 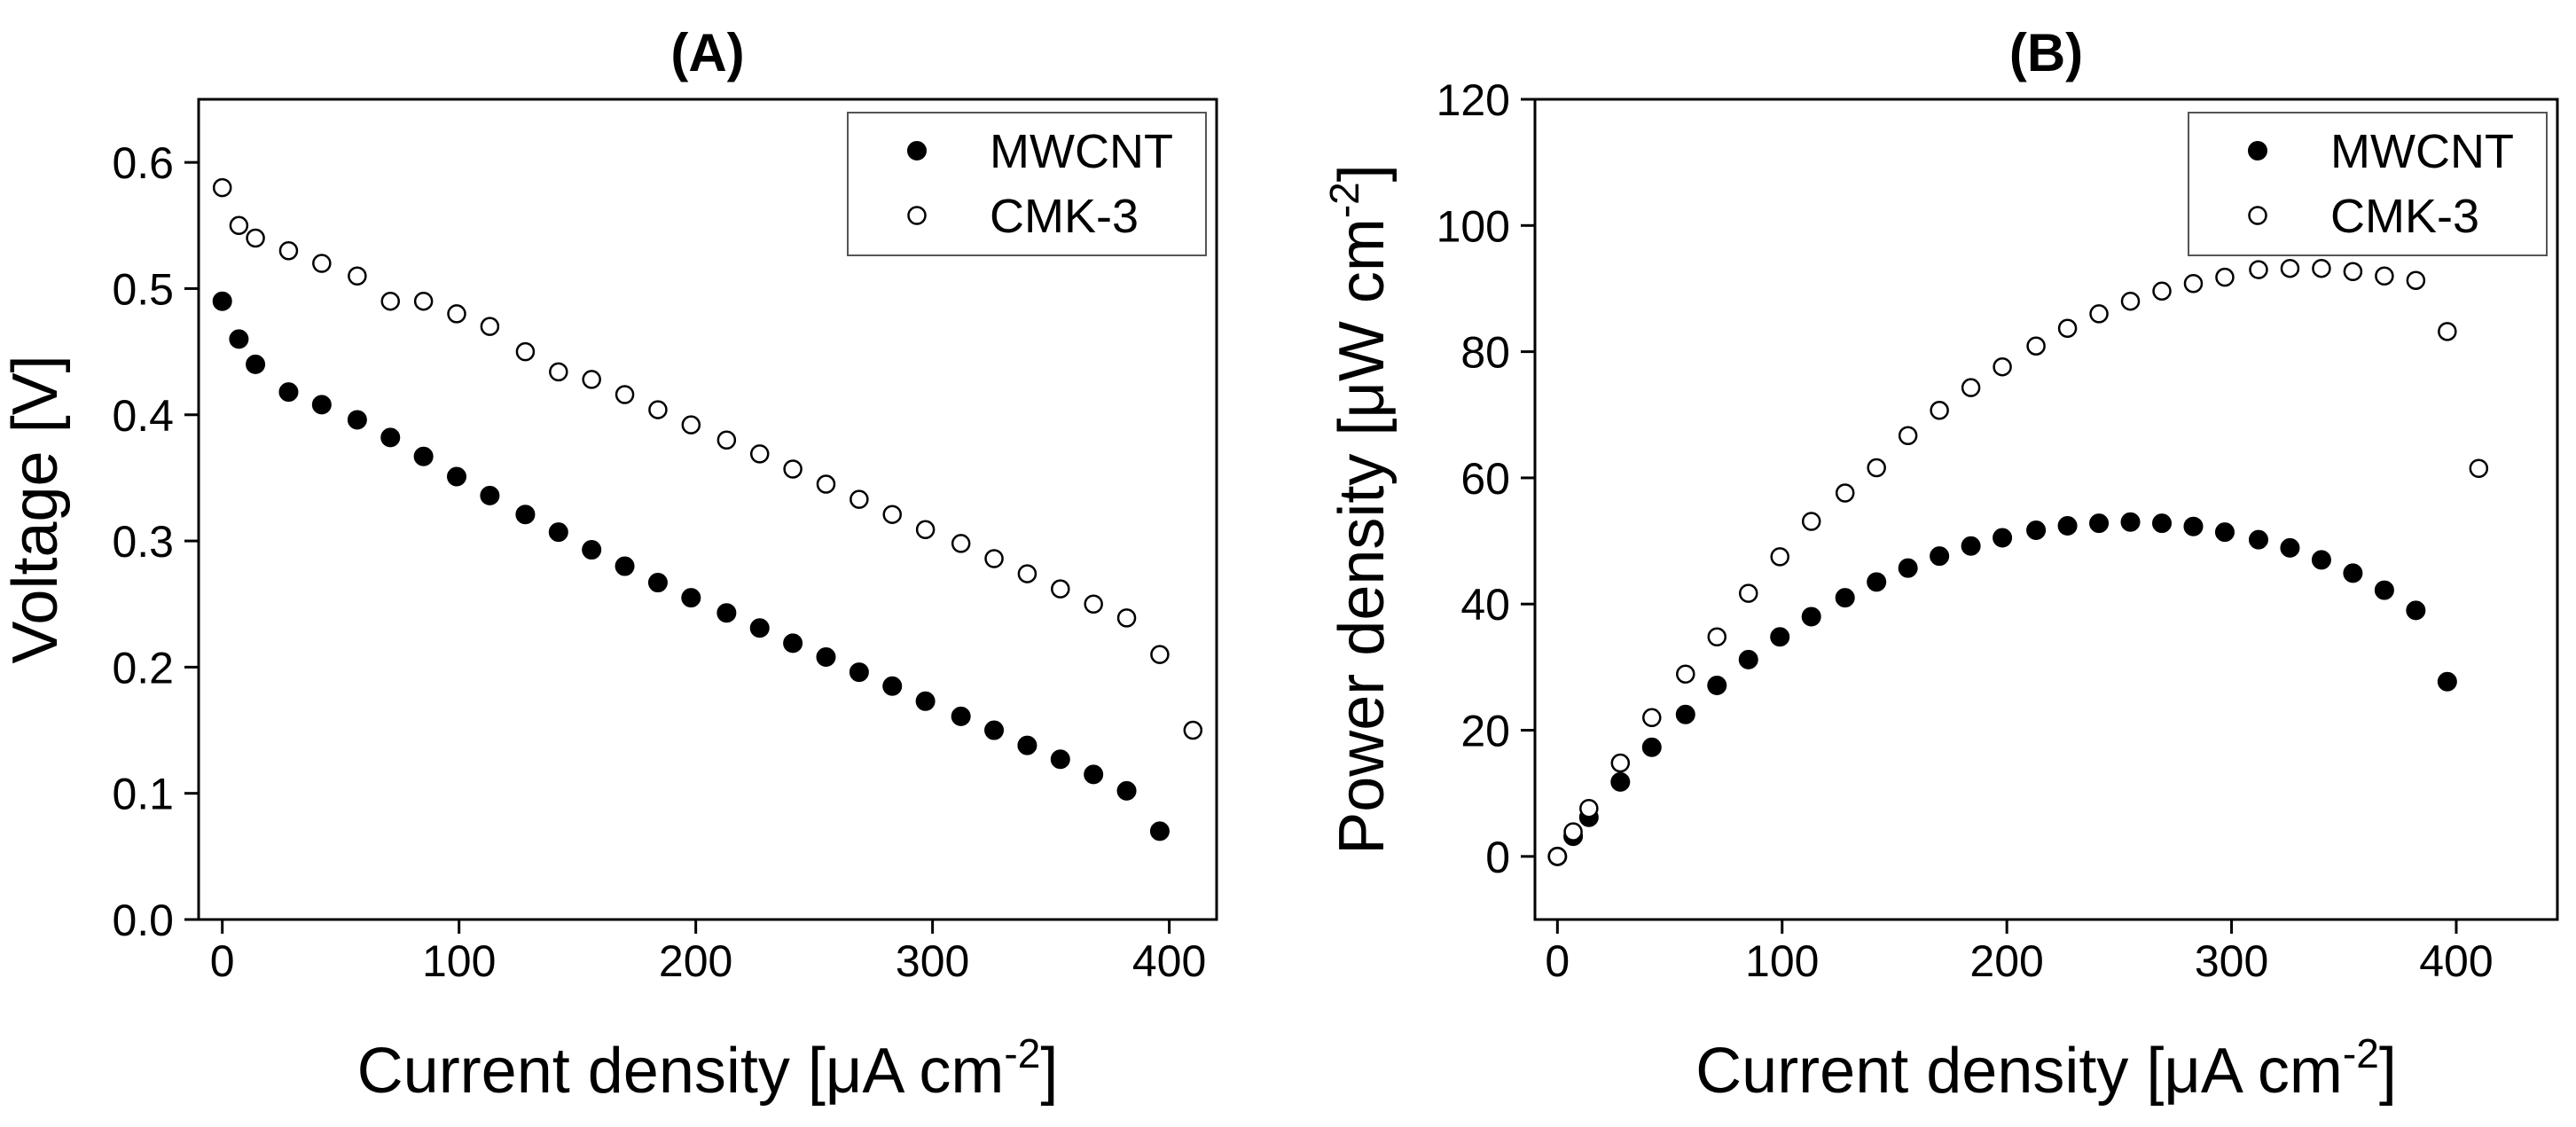 I want to click on x-axis-label: Current density [μA cm-2], so click(x=2046, y=1068).